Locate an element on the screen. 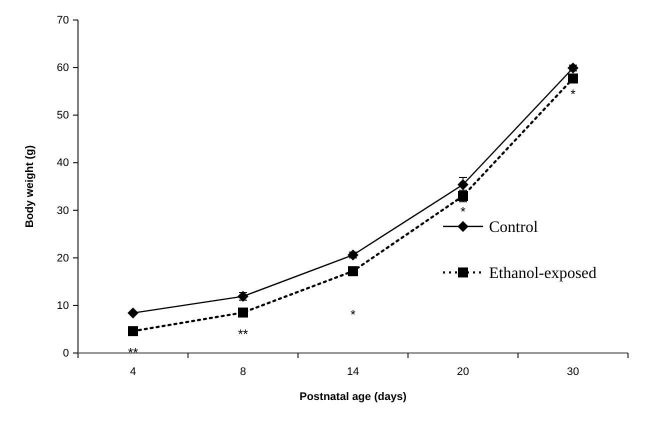 The height and width of the screenshot is (422, 661). y-tick-label: 60 is located at coordinates (62, 68).